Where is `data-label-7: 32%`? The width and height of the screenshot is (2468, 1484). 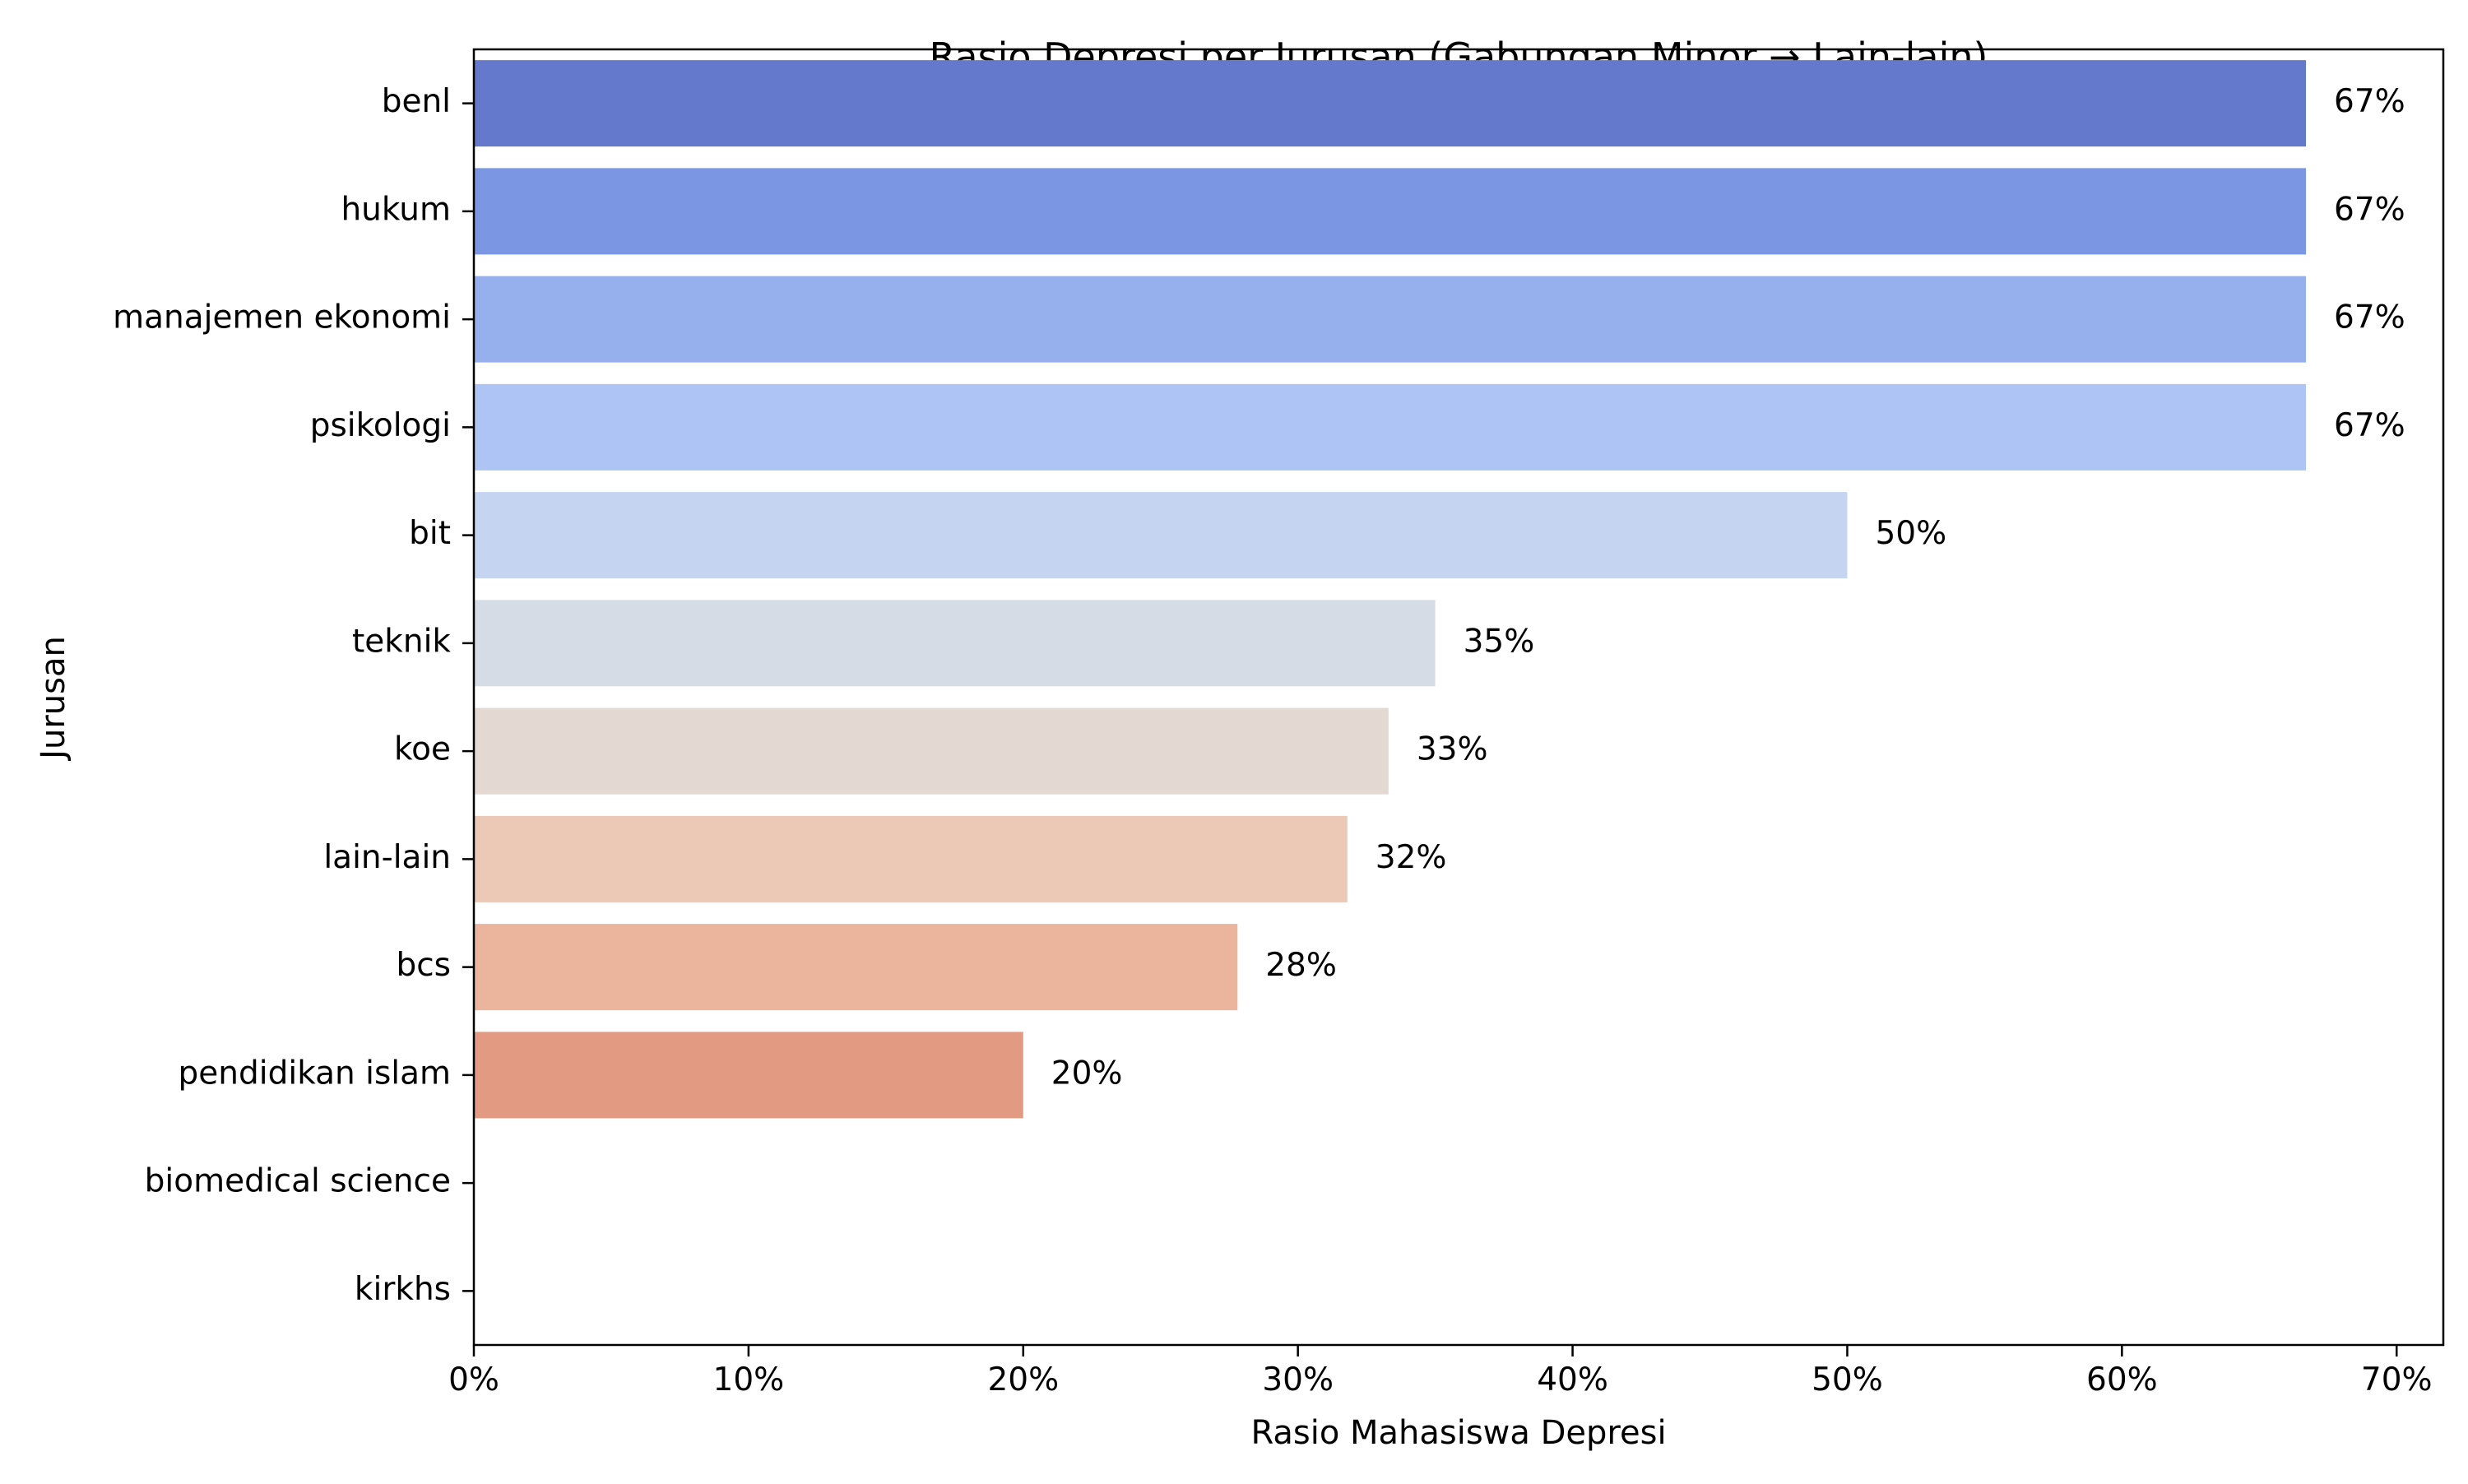
data-label-7: 32% is located at coordinates (1411, 858).